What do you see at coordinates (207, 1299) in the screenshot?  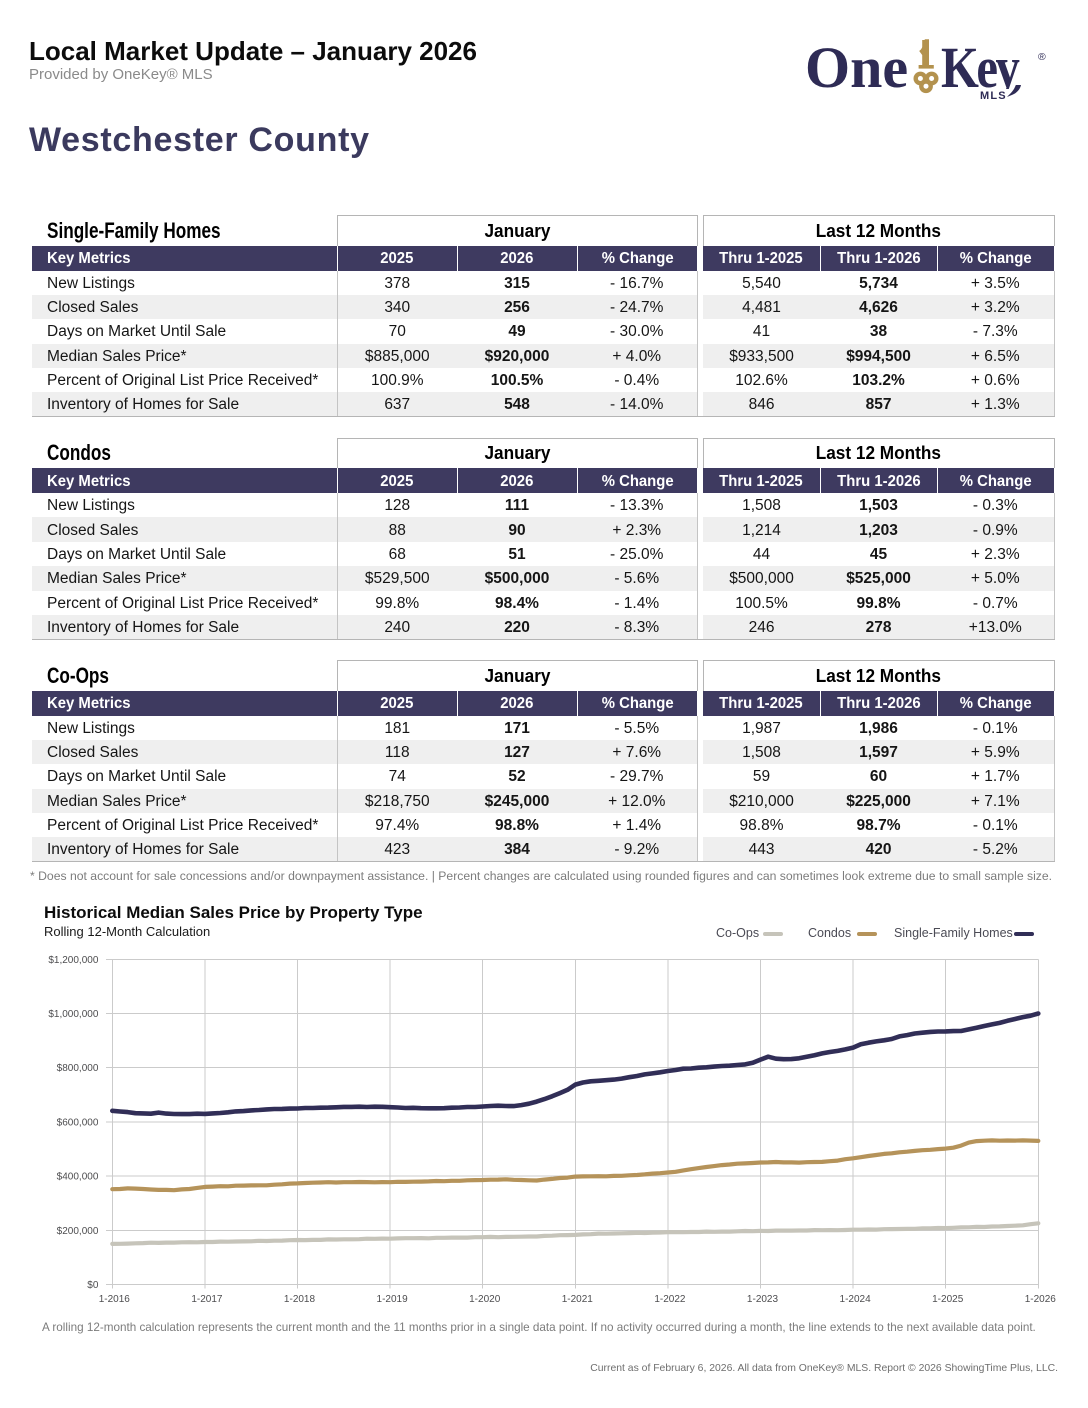 I see `svg-text: 1-2017` at bounding box center [207, 1299].